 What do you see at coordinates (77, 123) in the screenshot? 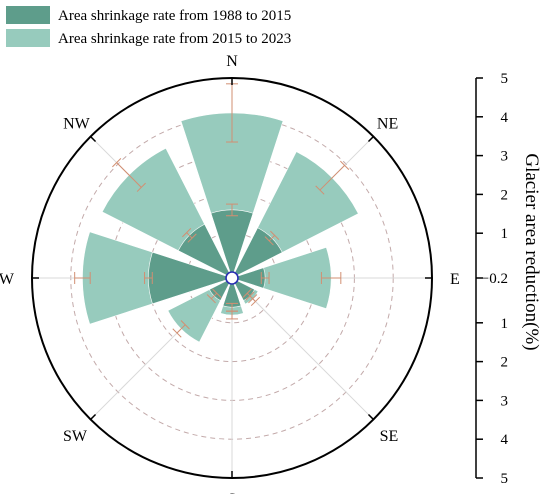
I see `direction-label-NW: NW` at bounding box center [77, 123].